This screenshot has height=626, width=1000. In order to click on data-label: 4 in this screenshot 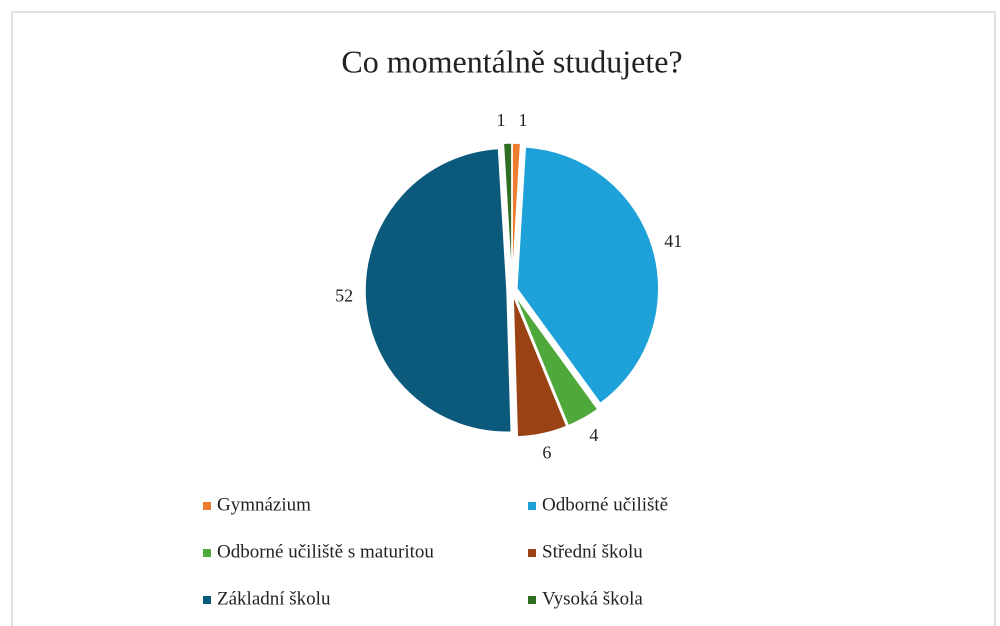, I will do `click(593, 435)`.